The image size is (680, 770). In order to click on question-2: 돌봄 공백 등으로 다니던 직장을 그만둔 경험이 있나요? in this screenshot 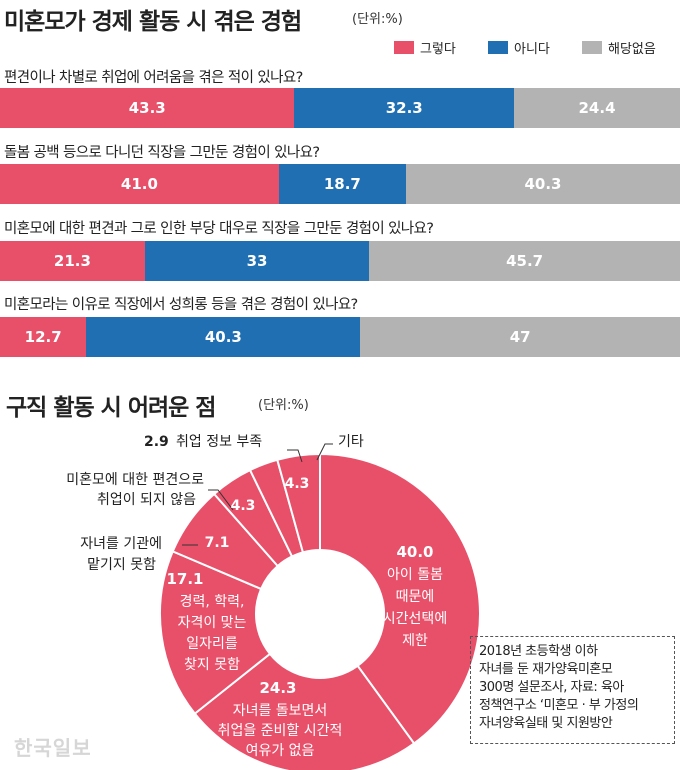, I will do `click(162, 153)`.